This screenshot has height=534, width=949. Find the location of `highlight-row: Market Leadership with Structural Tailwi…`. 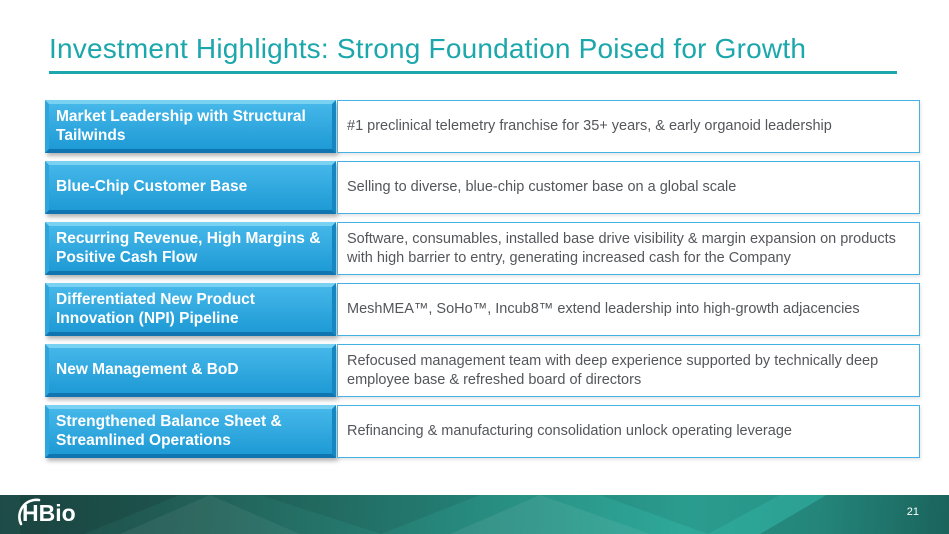

highlight-row: Market Leadership with Structural Tailwi… is located at coordinates (482, 126).